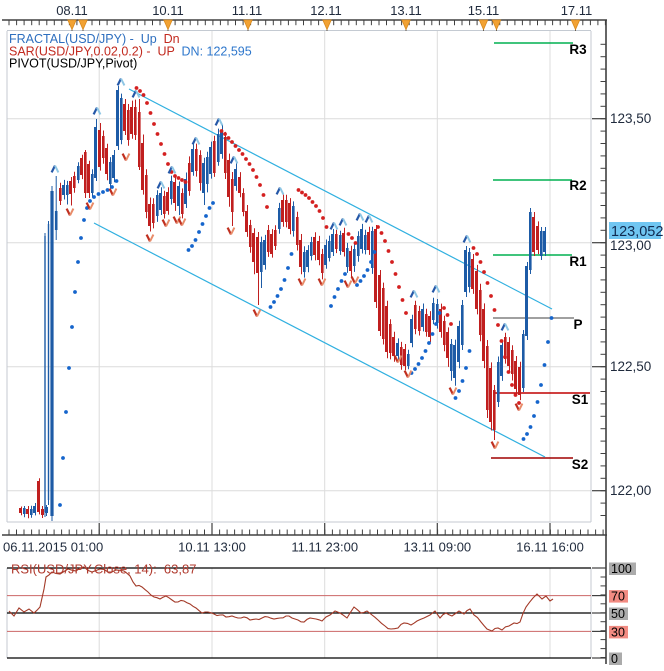 The image size is (664, 671). What do you see at coordinates (577, 324) in the screenshot?
I see `svg-text: P` at bounding box center [577, 324].